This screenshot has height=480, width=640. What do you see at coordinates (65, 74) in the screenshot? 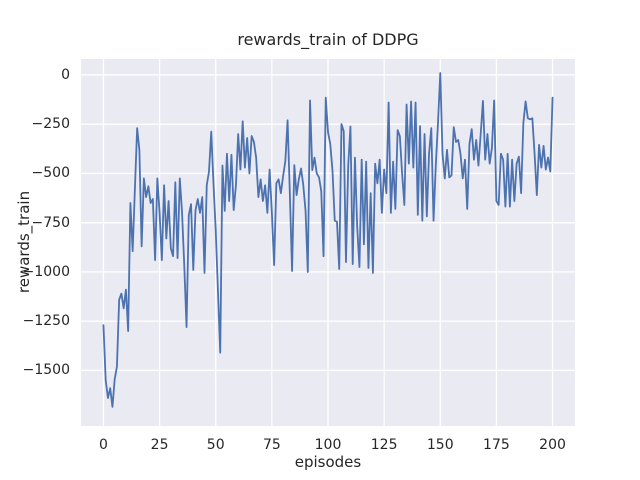
I see `y-tick-label: 0` at bounding box center [65, 74].